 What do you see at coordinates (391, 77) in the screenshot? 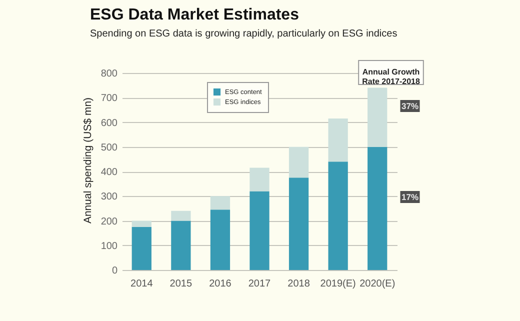
I see `annotation: Annual Growth Rate 2017-2018` at bounding box center [391, 77].